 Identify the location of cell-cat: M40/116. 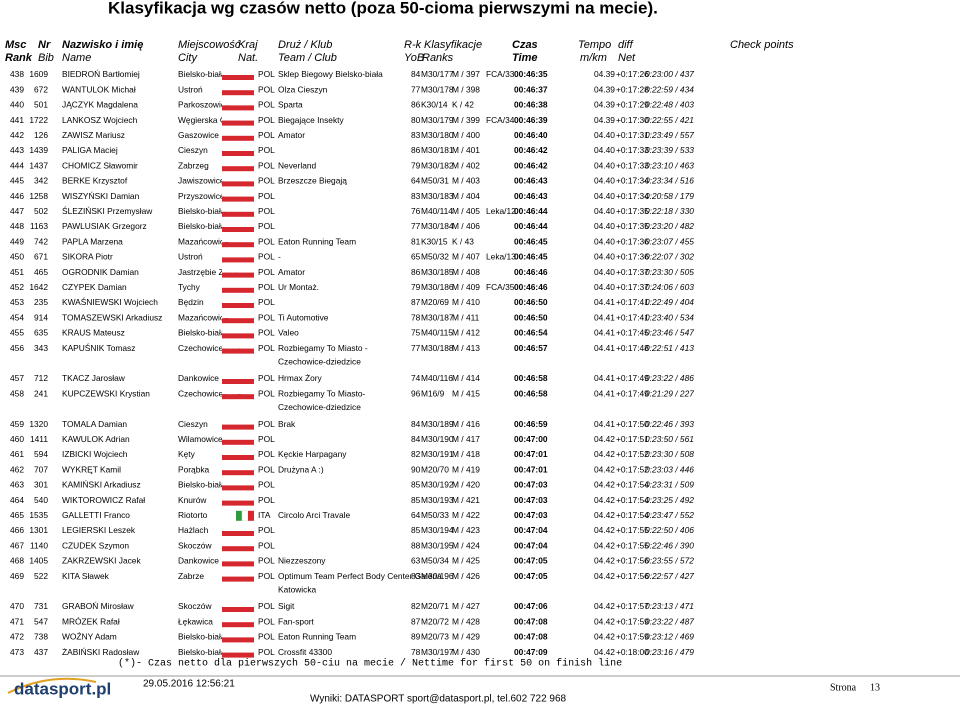
(437, 378).